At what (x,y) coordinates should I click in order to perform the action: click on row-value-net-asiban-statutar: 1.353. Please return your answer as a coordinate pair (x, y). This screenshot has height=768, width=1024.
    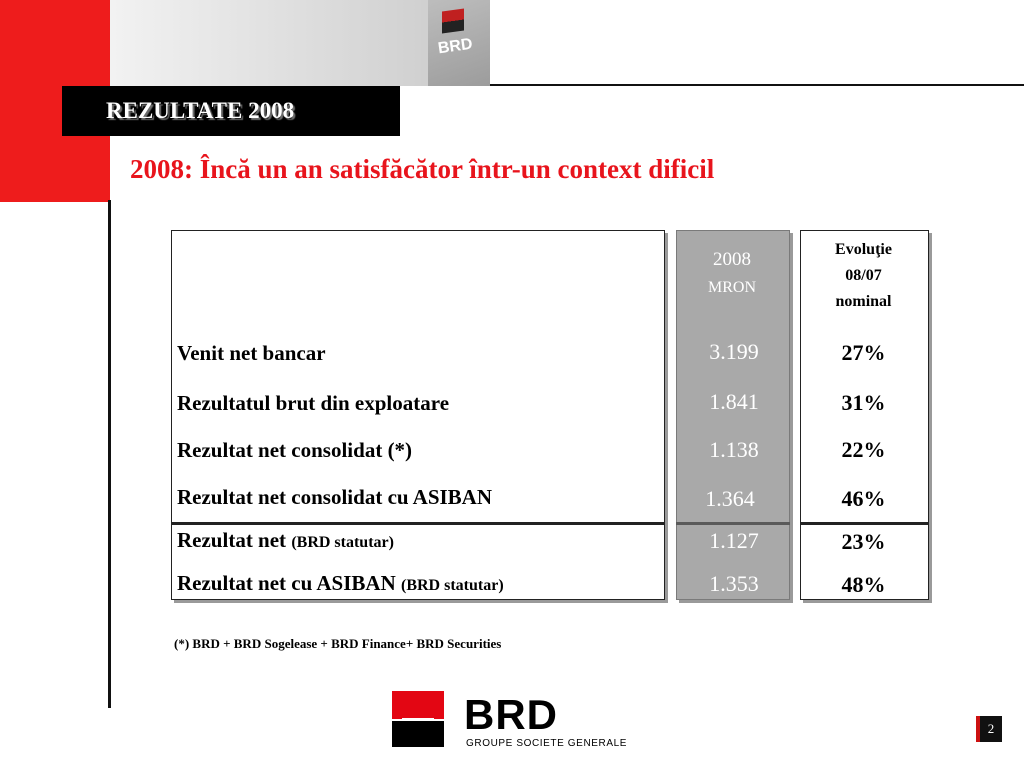
    Looking at the image, I should click on (734, 583).